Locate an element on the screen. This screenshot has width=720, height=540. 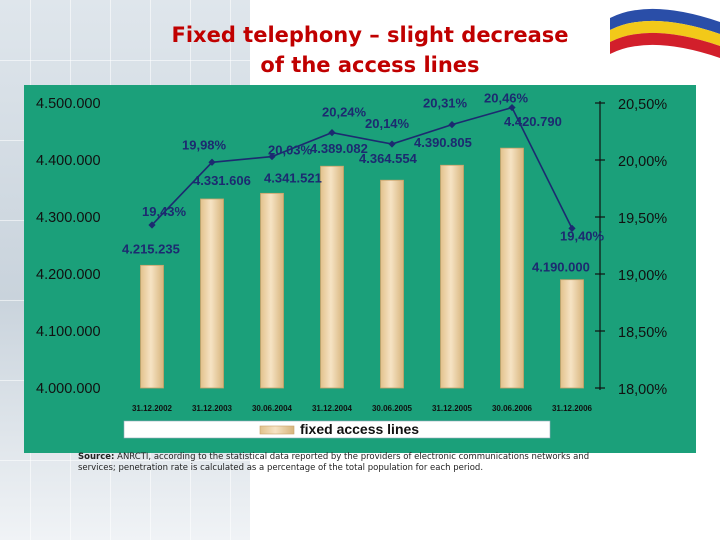
bar-value-label: 4.389.082 is located at coordinates (339, 148).